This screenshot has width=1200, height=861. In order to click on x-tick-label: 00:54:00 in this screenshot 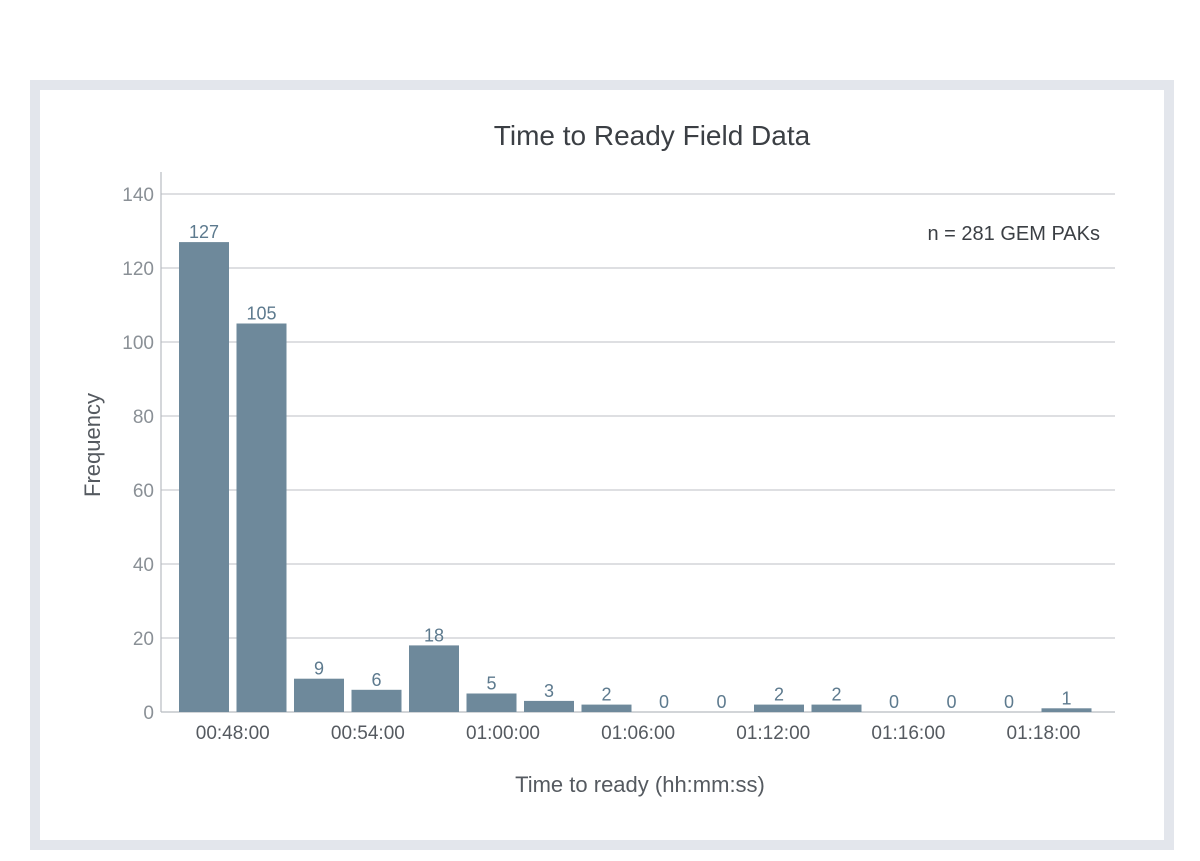, I will do `click(368, 733)`.